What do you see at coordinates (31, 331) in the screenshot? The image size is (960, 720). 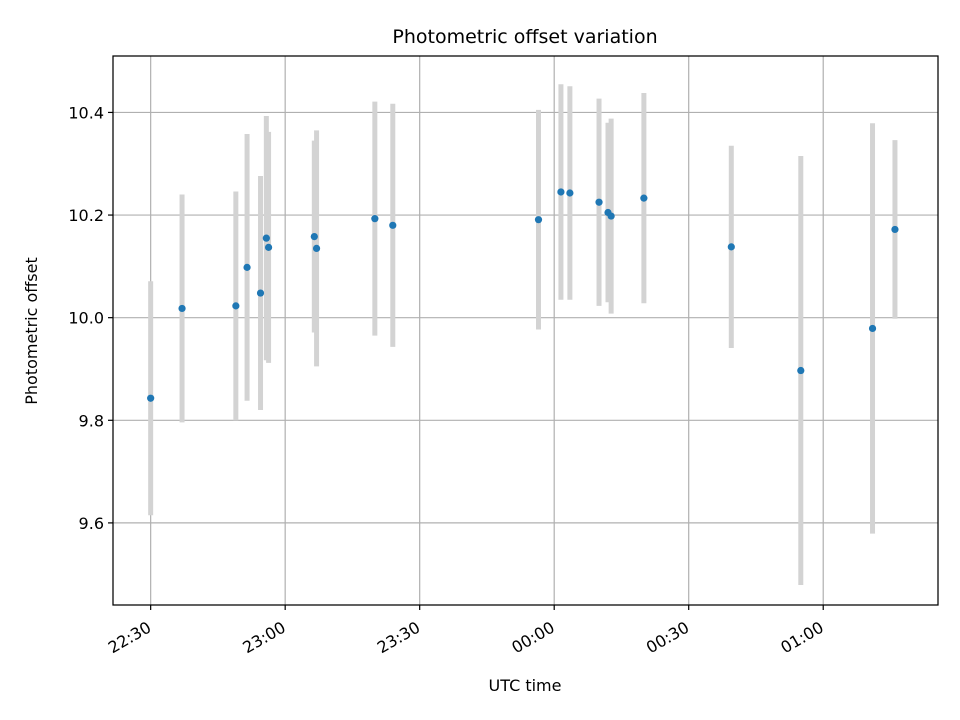 I see `y-axis-title: Photometric offset` at bounding box center [31, 331].